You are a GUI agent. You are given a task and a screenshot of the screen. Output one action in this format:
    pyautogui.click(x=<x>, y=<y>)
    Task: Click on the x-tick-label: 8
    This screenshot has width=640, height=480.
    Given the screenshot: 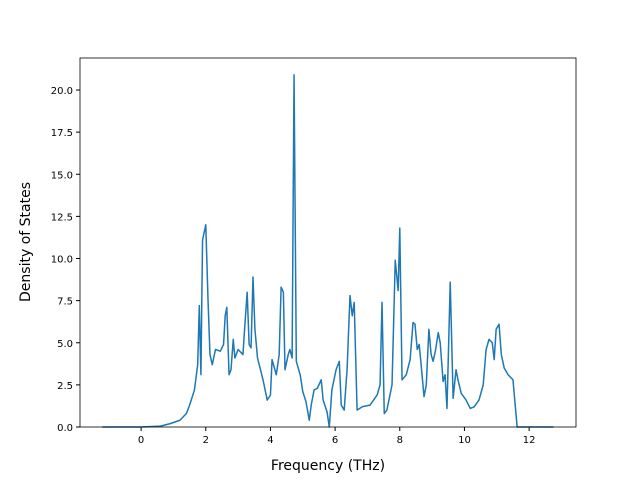 What is the action you would take?
    pyautogui.click(x=400, y=440)
    